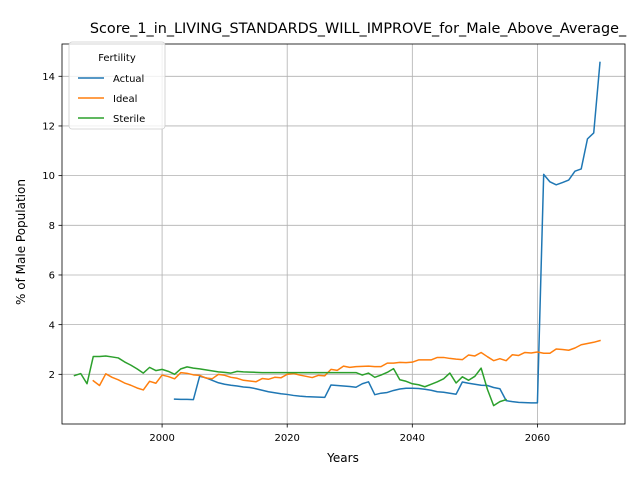 This screenshot has height=480, width=640. Describe the element at coordinates (48, 176) in the screenshot. I see `y-tick-label: 10` at that location.